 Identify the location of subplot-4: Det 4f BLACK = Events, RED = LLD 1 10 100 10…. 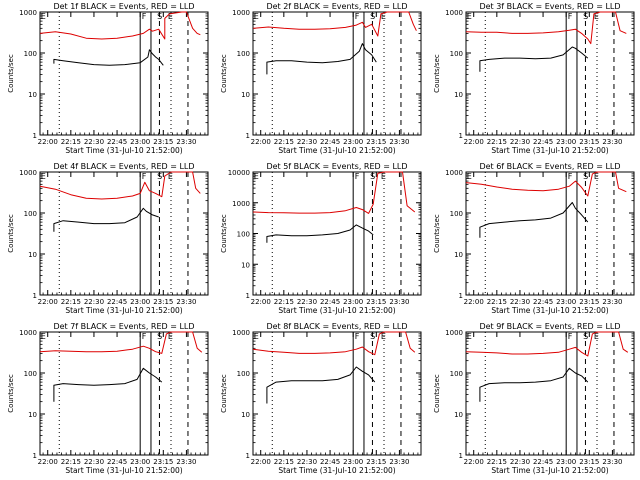
(108, 238).